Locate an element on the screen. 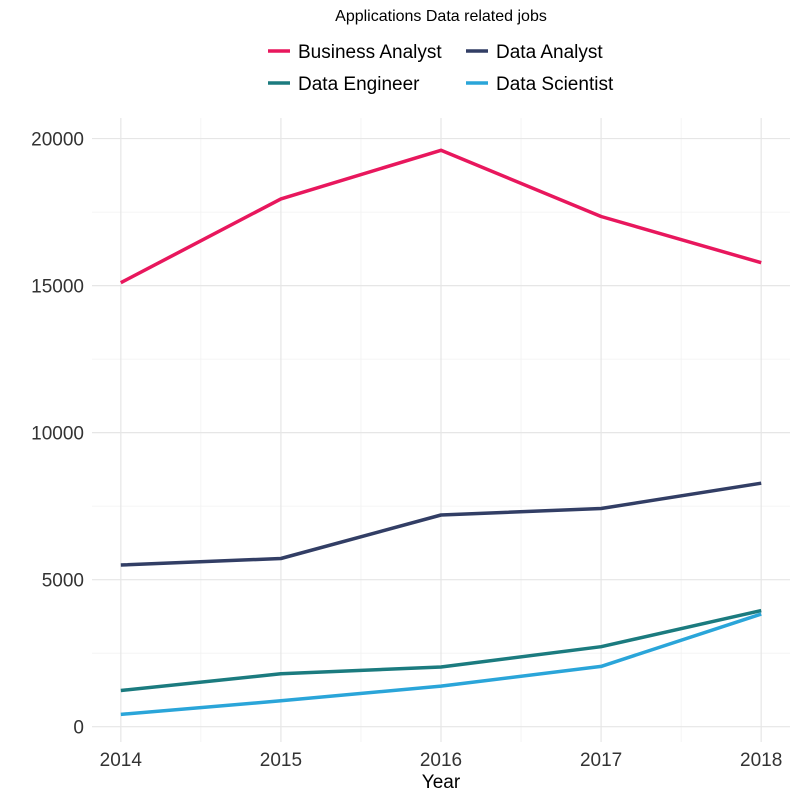 The image size is (800, 800). series-line-business-analyst is located at coordinates (440, 216).